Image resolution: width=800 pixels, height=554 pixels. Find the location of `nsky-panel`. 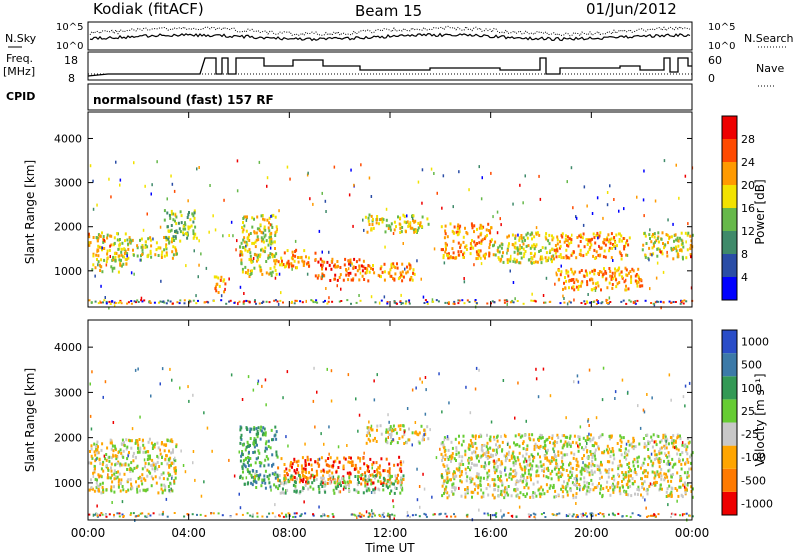

nsky-panel is located at coordinates (390, 36).